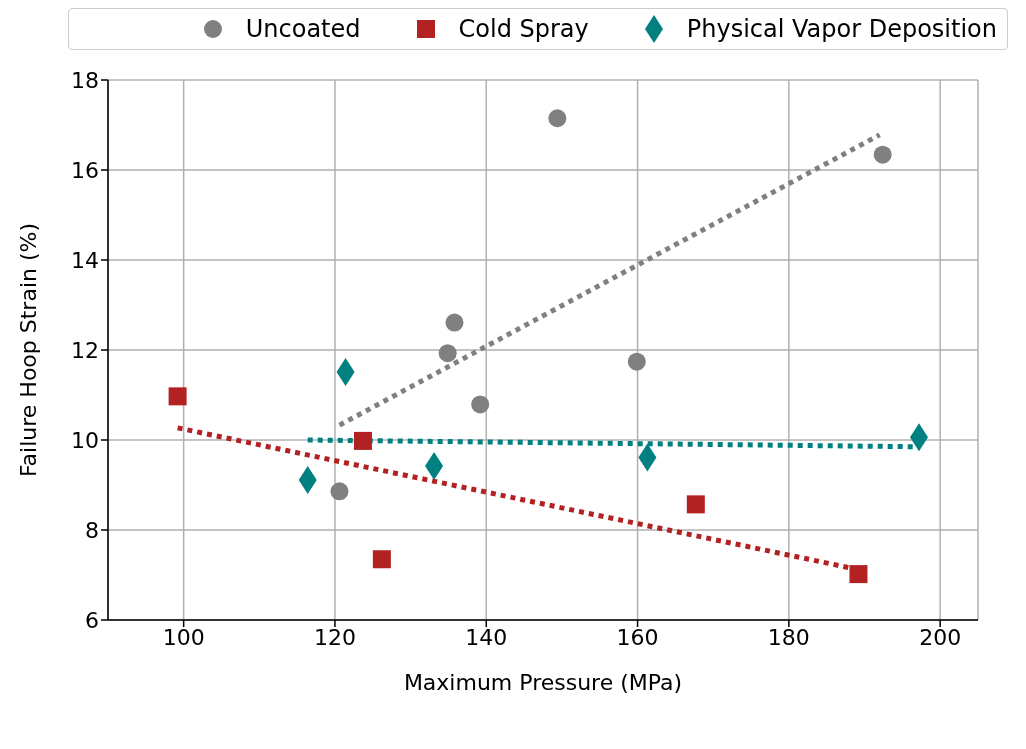 The image size is (1026, 749). I want to click on y-tick-label: 18, so click(85, 80).